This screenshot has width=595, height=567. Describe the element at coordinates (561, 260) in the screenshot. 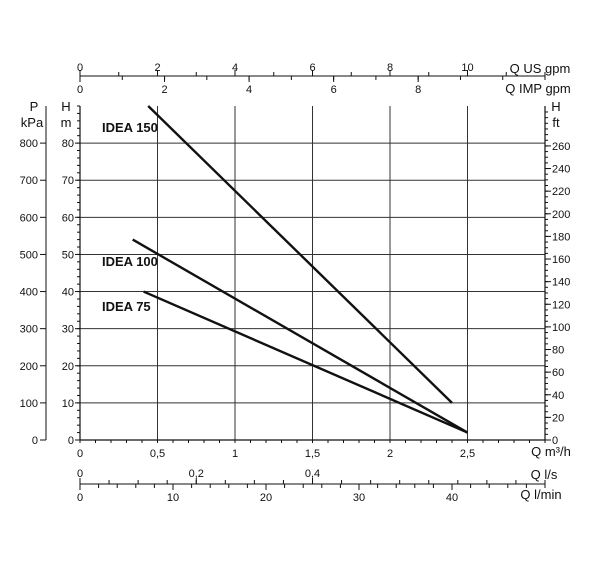

I see `hft-tick-label: 160` at that location.